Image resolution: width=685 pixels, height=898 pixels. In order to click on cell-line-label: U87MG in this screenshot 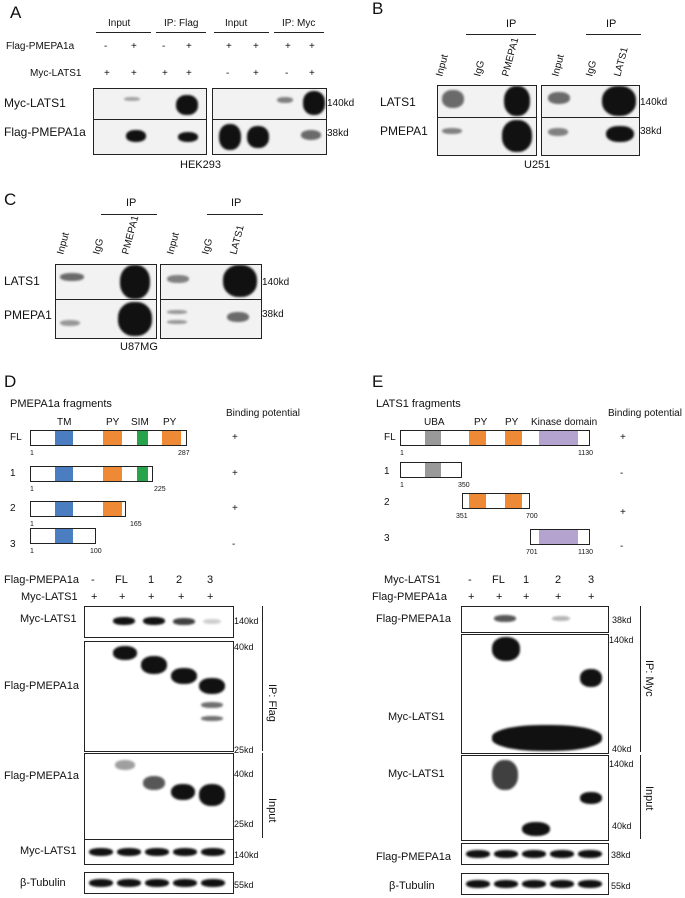, I will do `click(139, 347)`.